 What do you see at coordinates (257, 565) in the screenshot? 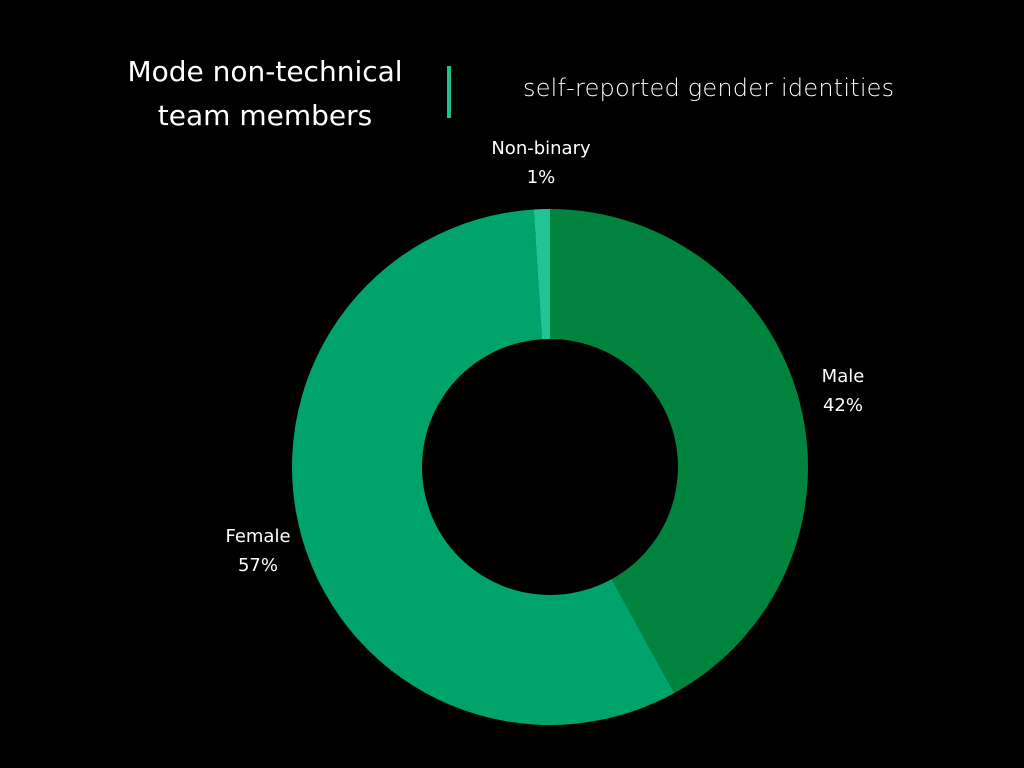
I see `slice-label-female-value: 57%` at bounding box center [257, 565].